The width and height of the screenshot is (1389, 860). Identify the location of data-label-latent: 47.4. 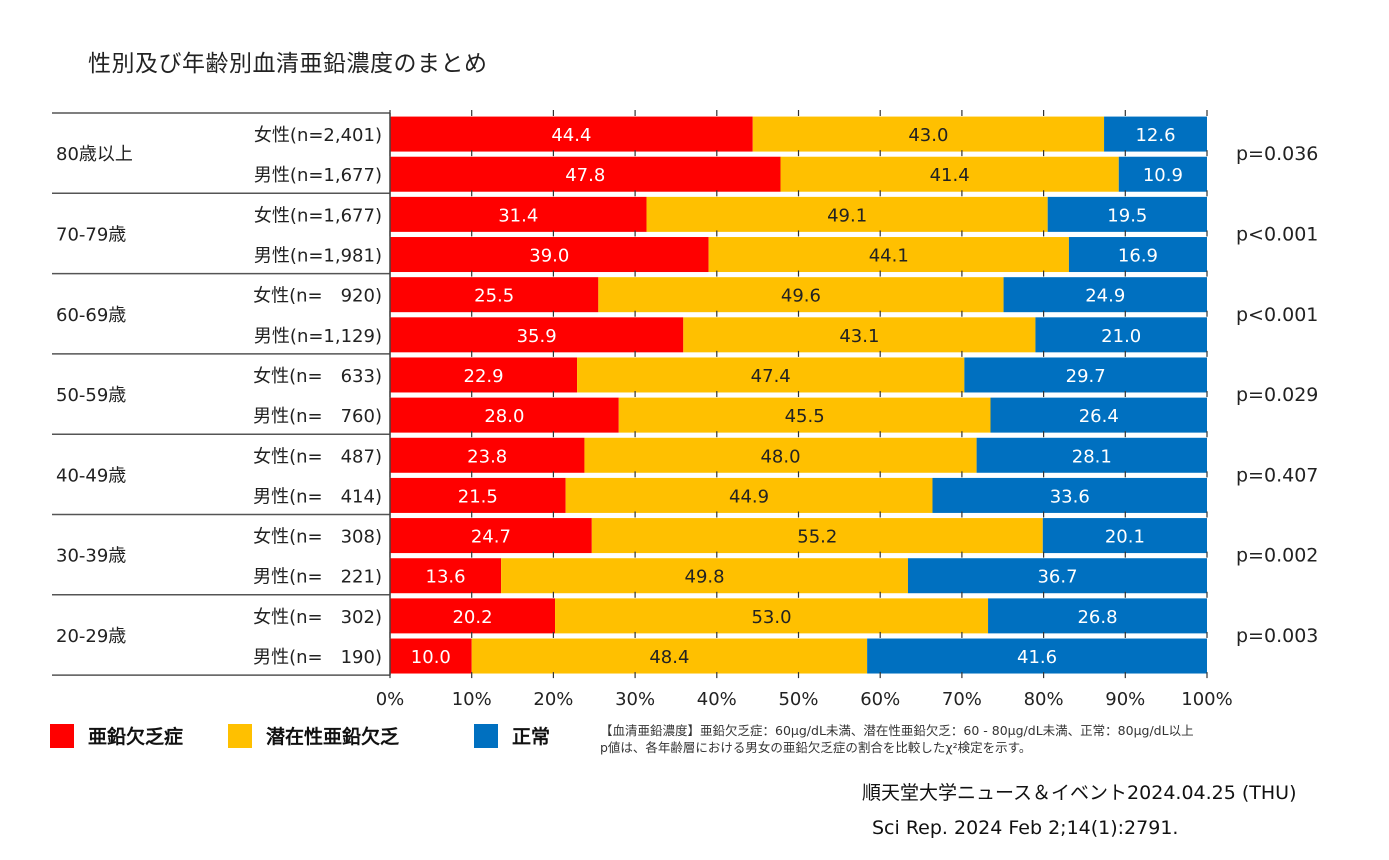
(771, 376).